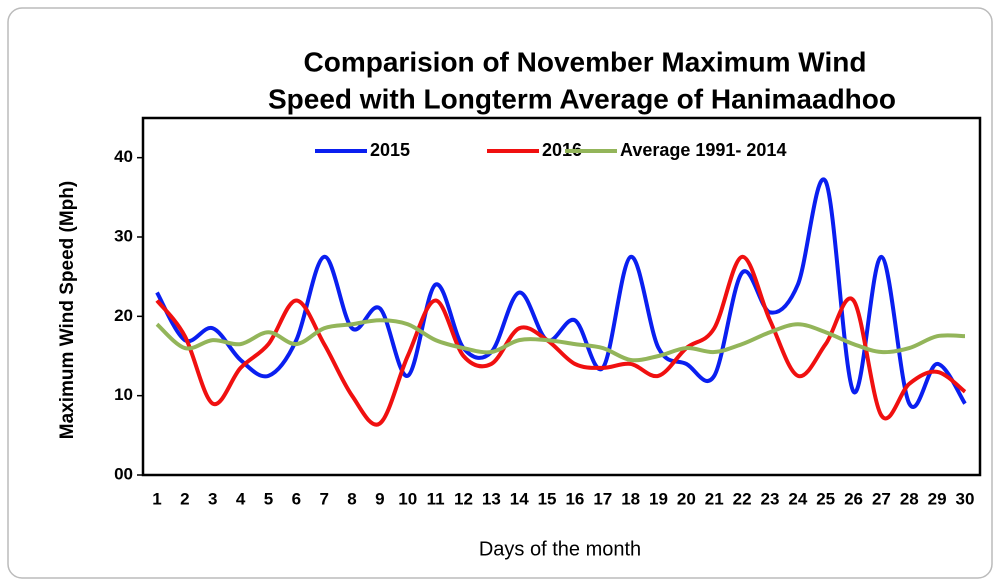 The image size is (1000, 588). What do you see at coordinates (630, 498) in the screenshot?
I see `x-tick-label: 18` at bounding box center [630, 498].